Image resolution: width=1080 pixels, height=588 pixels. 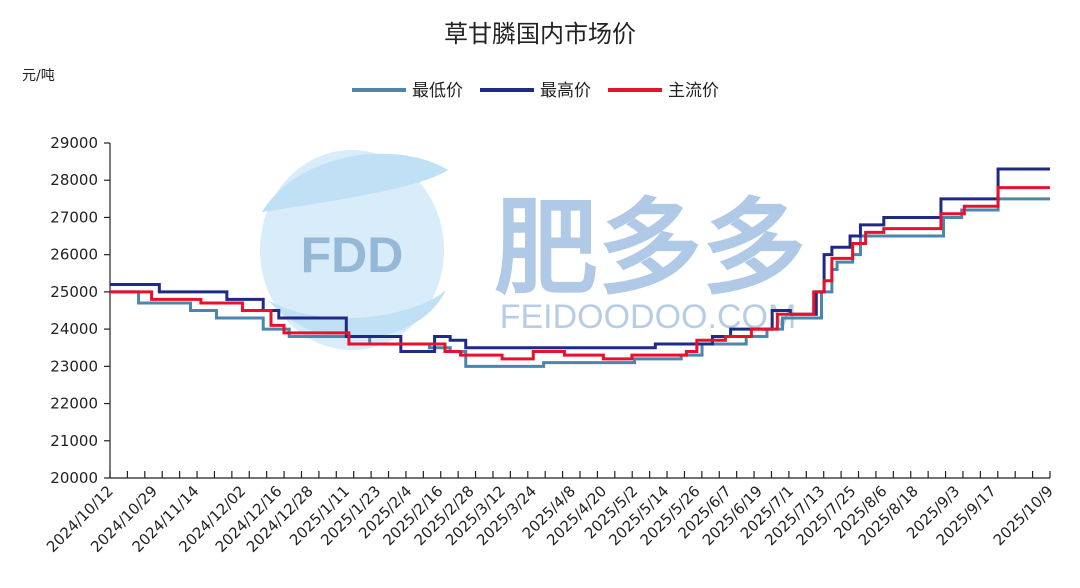 What do you see at coordinates (74, 217) in the screenshot?
I see `y-tick-label: 27000` at bounding box center [74, 217].